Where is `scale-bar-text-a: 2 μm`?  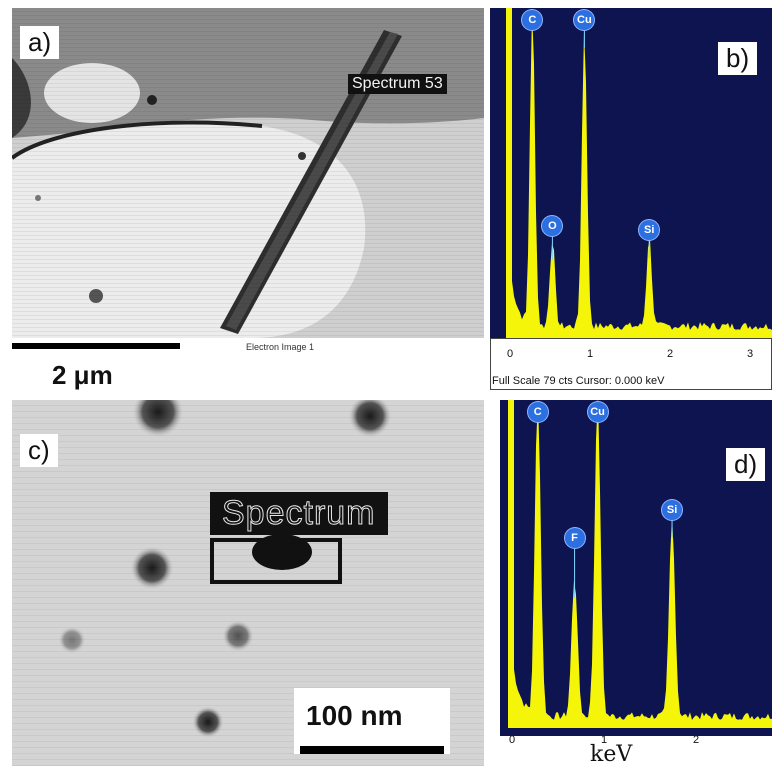
scale-bar-text-a: 2 μm is located at coordinates (82, 375).